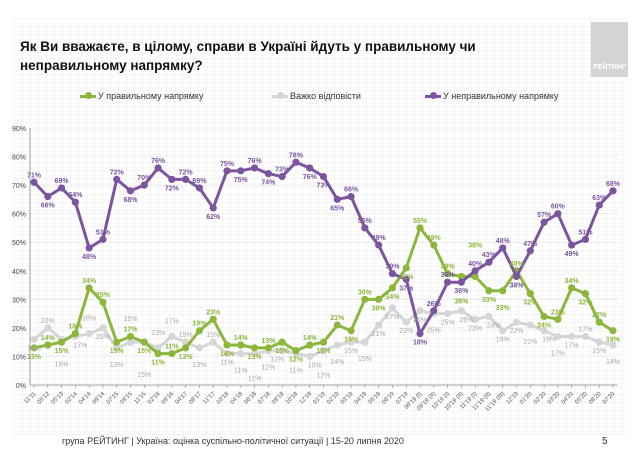 The height and width of the screenshot is (456, 638). I want to click on data-label: 25%, so click(434, 331).